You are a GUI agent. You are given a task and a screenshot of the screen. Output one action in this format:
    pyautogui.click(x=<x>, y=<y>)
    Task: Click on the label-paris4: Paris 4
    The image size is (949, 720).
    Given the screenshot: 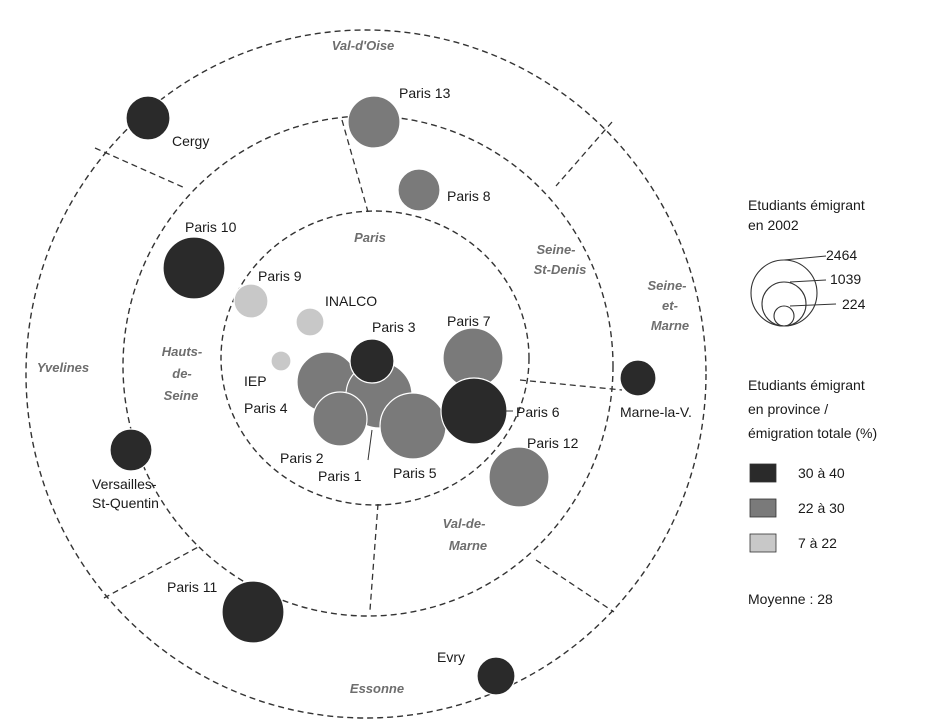 What is the action you would take?
    pyautogui.click(x=266, y=408)
    